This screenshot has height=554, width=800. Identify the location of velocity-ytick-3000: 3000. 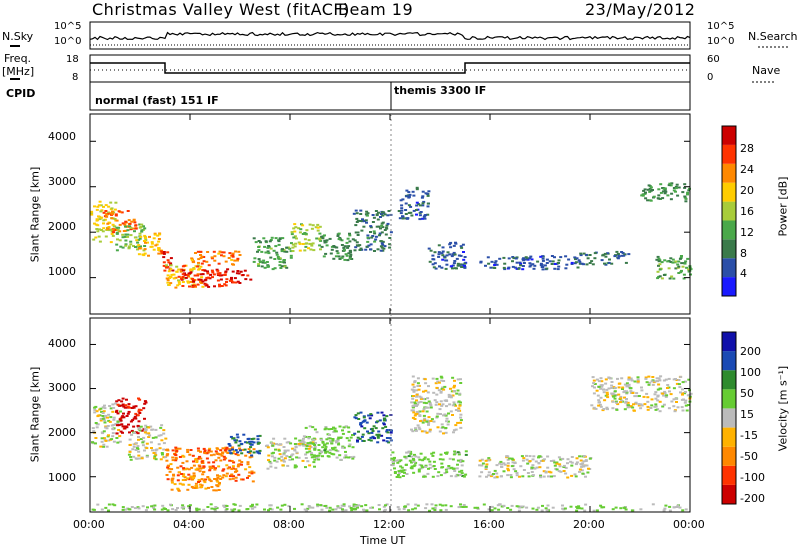
(62, 387).